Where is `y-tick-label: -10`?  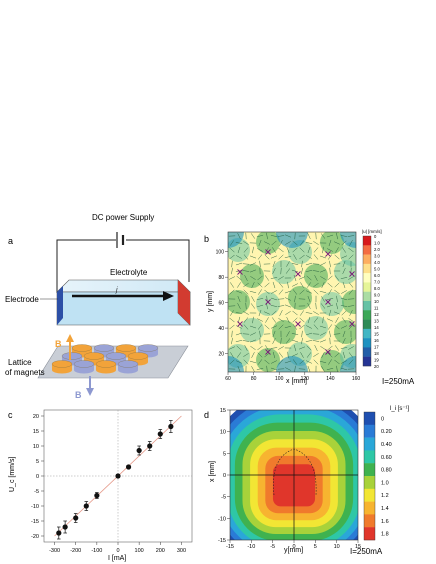 y-tick-label: -10 is located at coordinates (222, 519).